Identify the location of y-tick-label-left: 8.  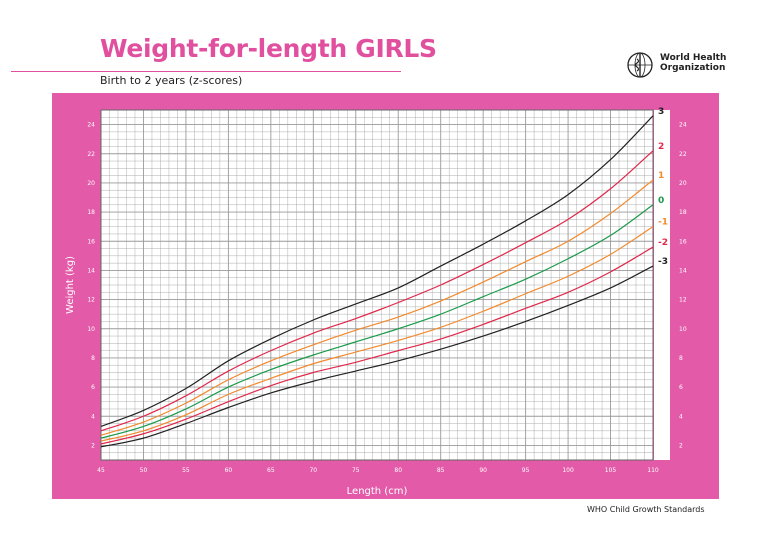
(93, 358).